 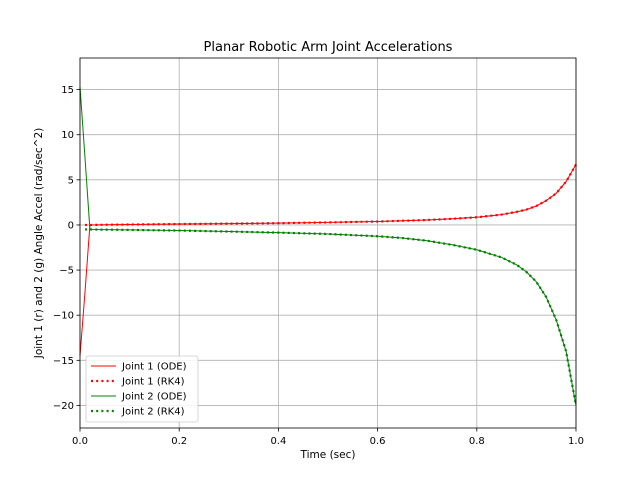 I want to click on y-tick-label: 5, so click(x=71, y=180).